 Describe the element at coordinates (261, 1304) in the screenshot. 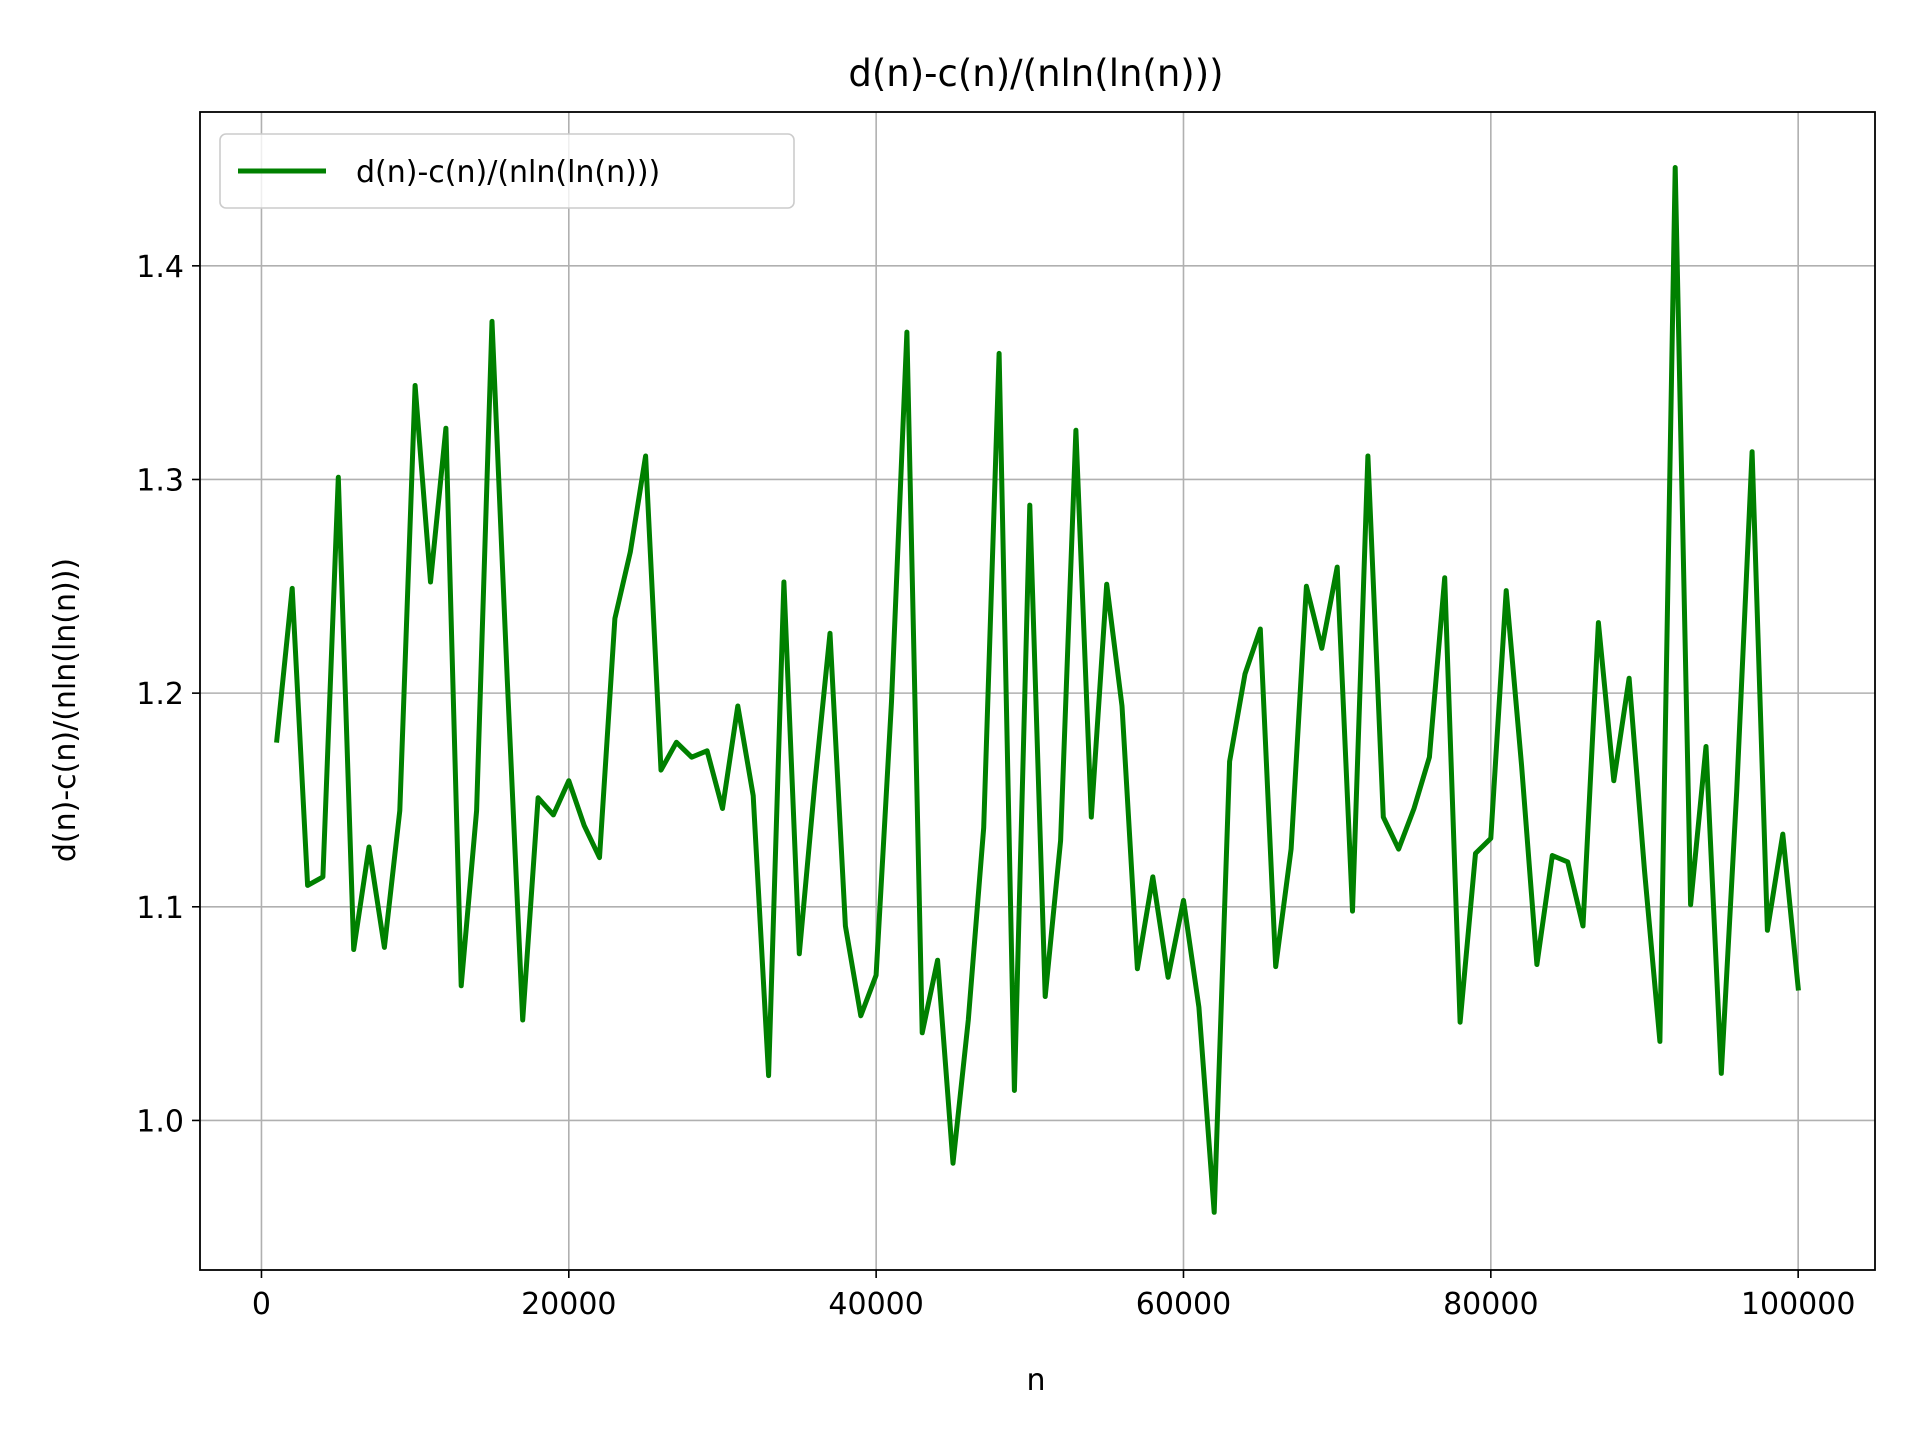

I see `x-tick-label: 0` at that location.